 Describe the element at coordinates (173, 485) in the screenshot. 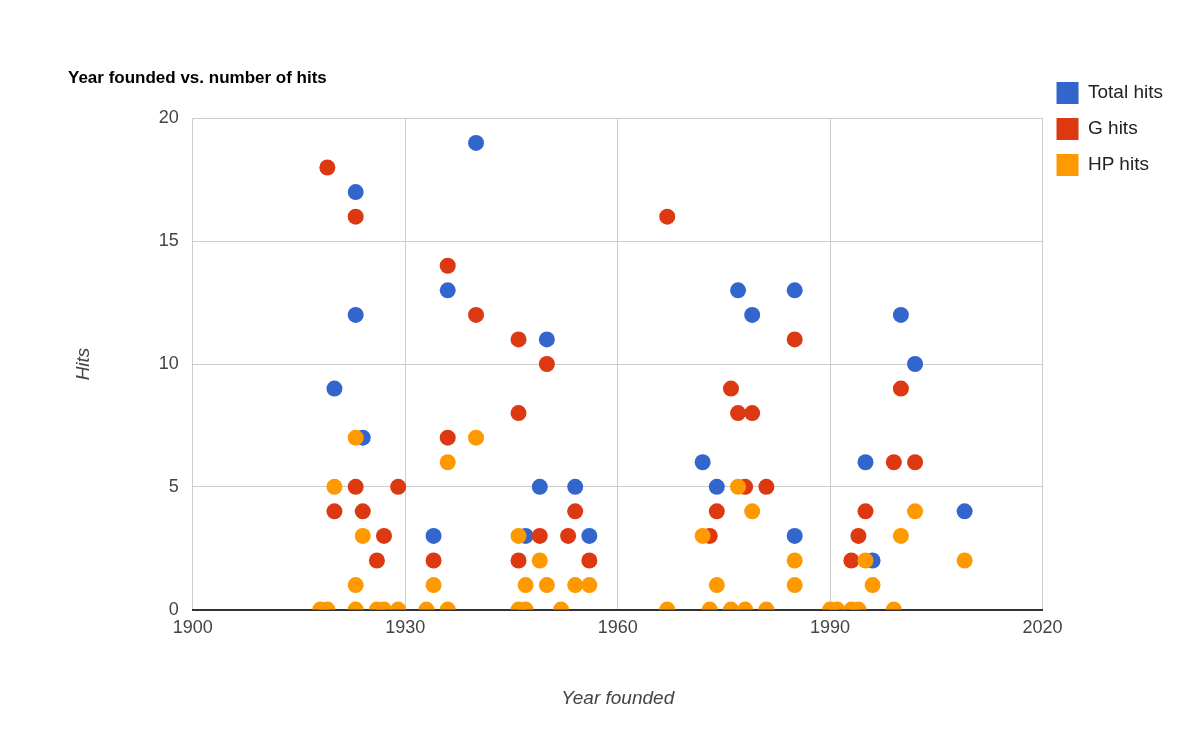

I see `y-tick-label: 5` at that location.